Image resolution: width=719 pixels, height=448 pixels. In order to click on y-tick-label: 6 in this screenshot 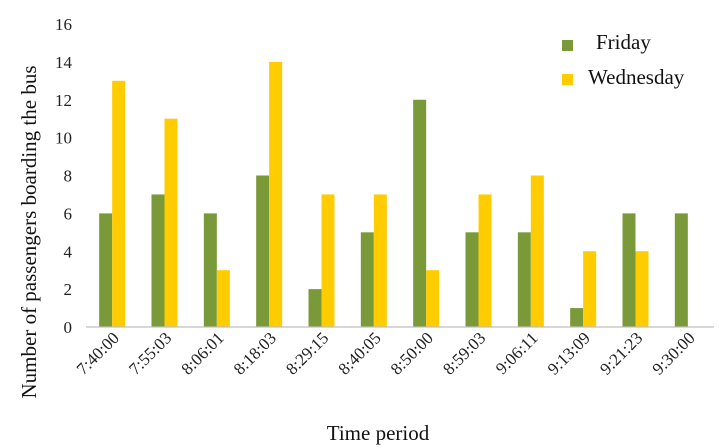, I will do `click(68, 213)`.